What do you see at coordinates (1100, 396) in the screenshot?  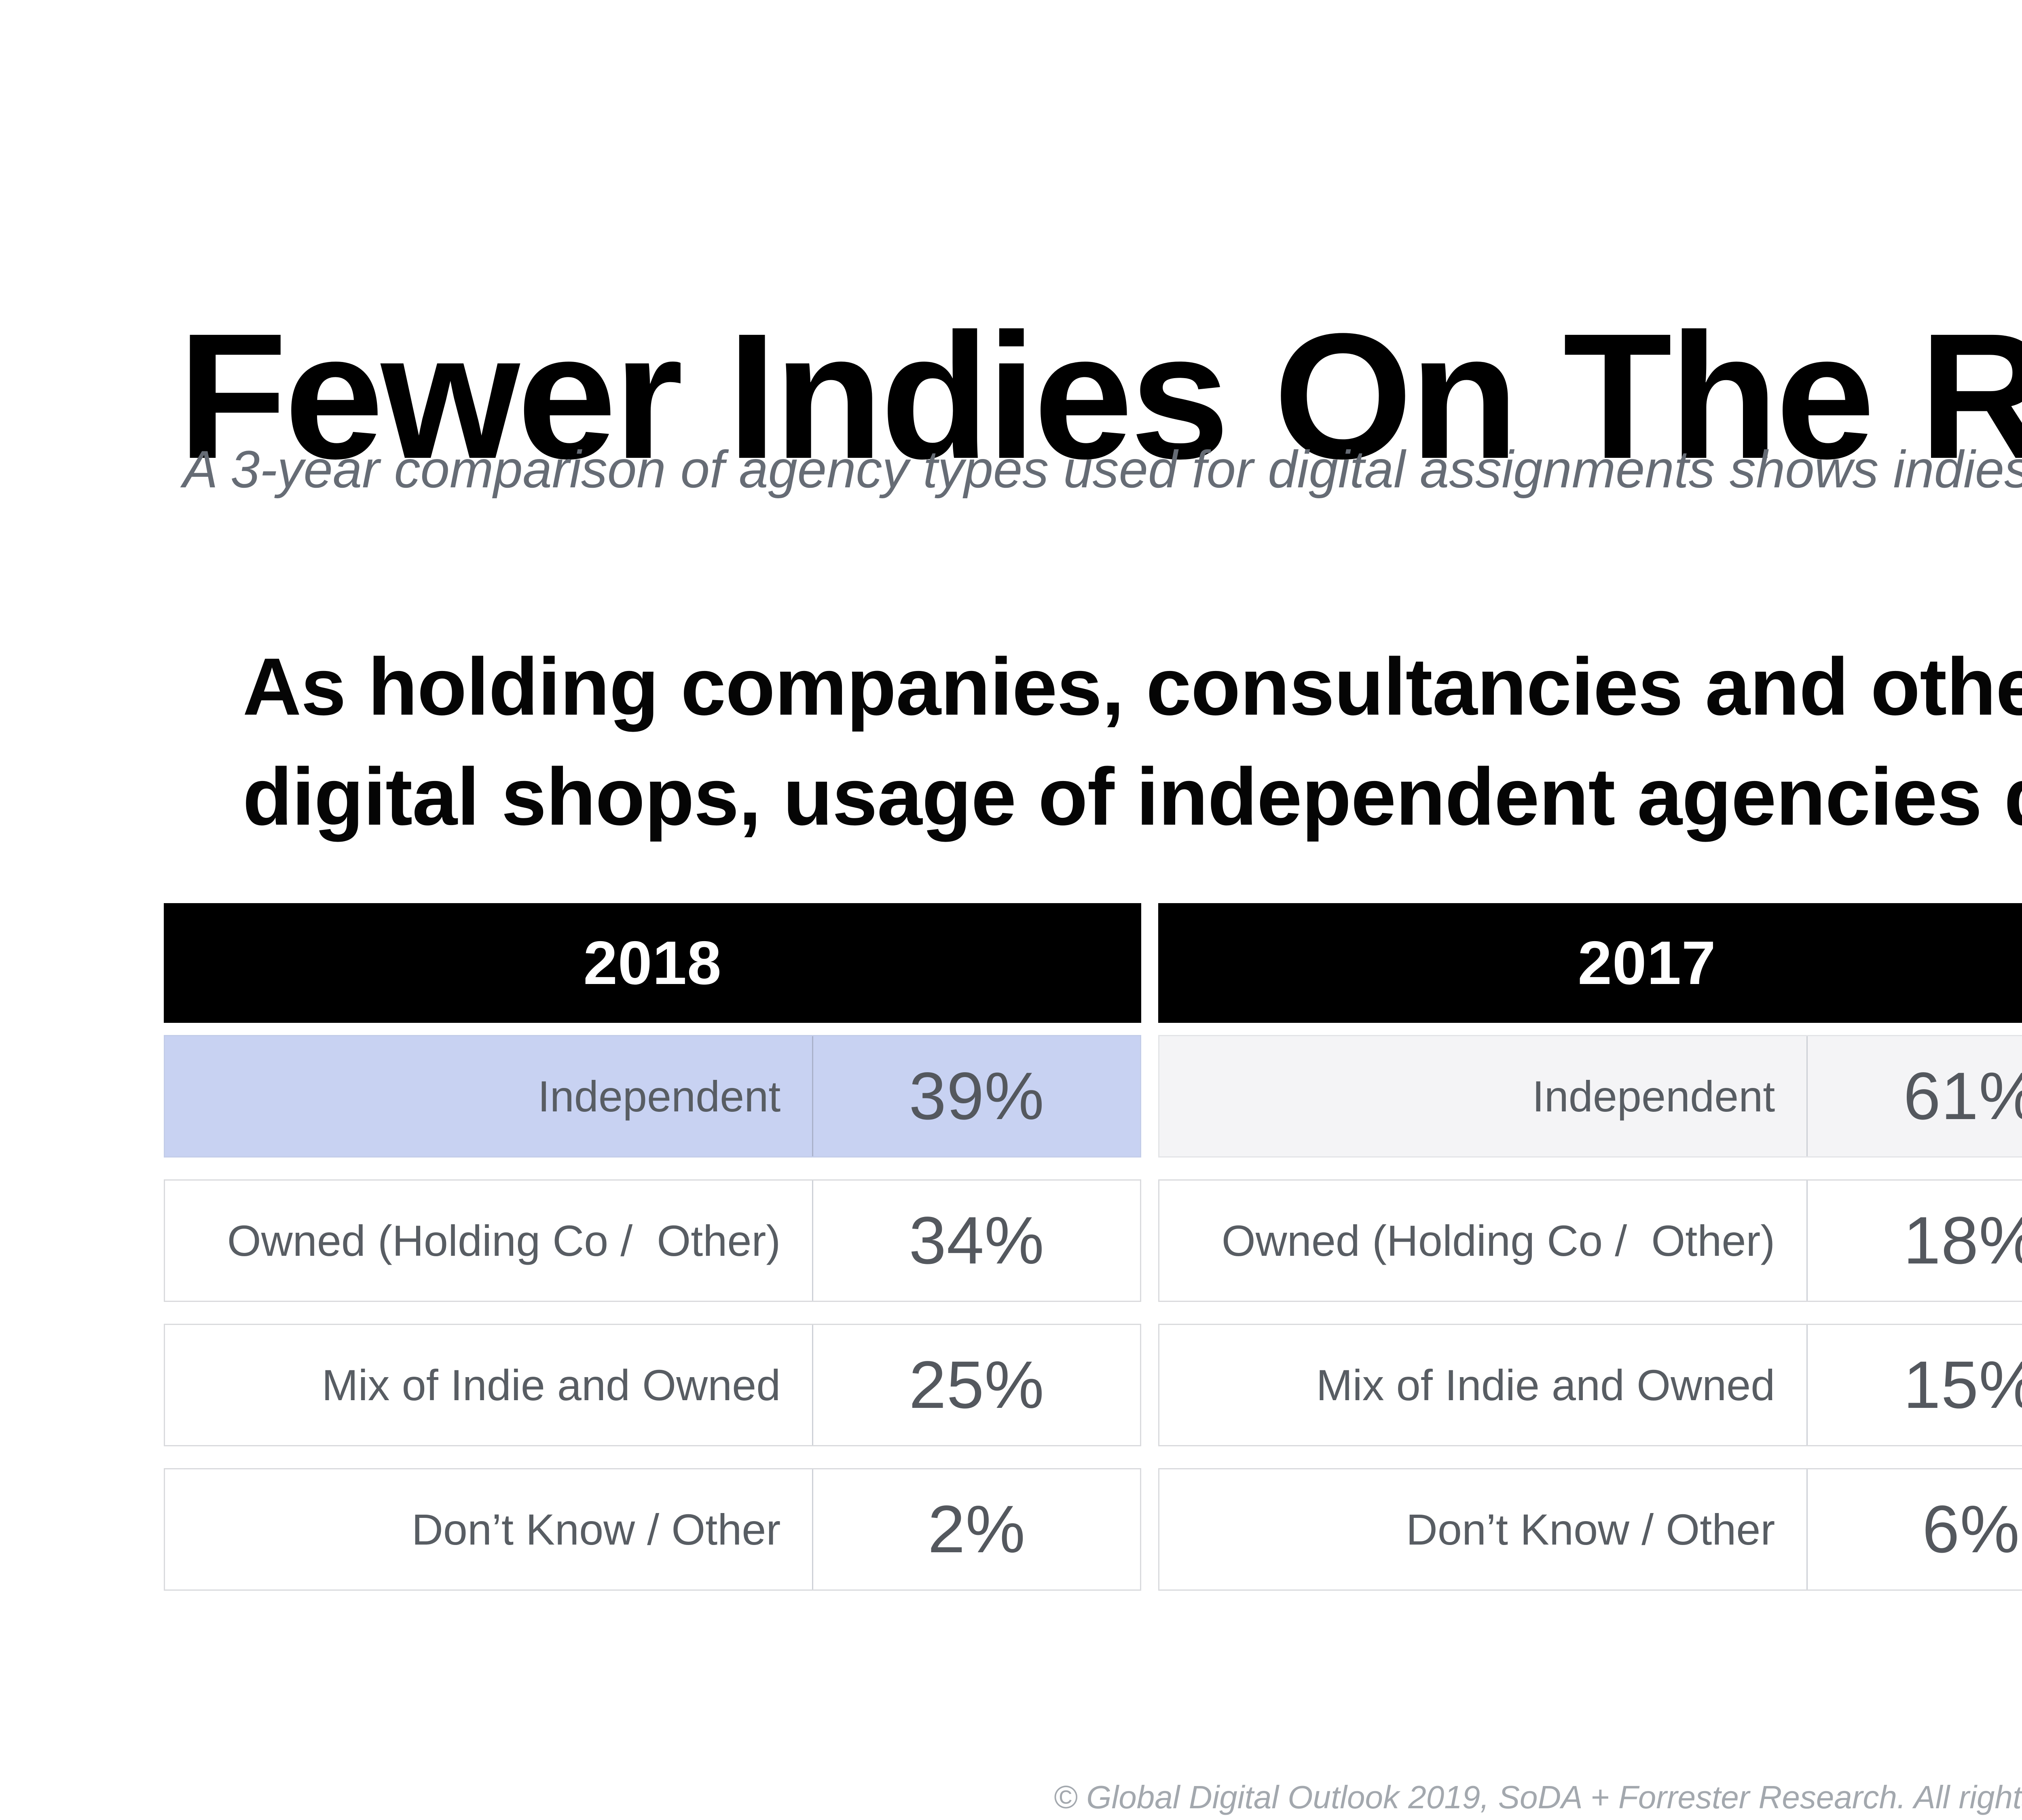 I see `page-title: Fewer Indies On The Roster` at bounding box center [1100, 396].